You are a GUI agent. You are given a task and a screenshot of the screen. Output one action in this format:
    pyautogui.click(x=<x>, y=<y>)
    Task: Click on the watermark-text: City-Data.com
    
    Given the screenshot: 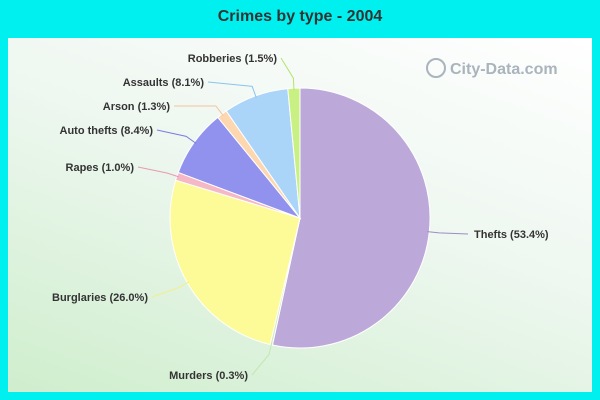 What is the action you would take?
    pyautogui.click(x=504, y=69)
    